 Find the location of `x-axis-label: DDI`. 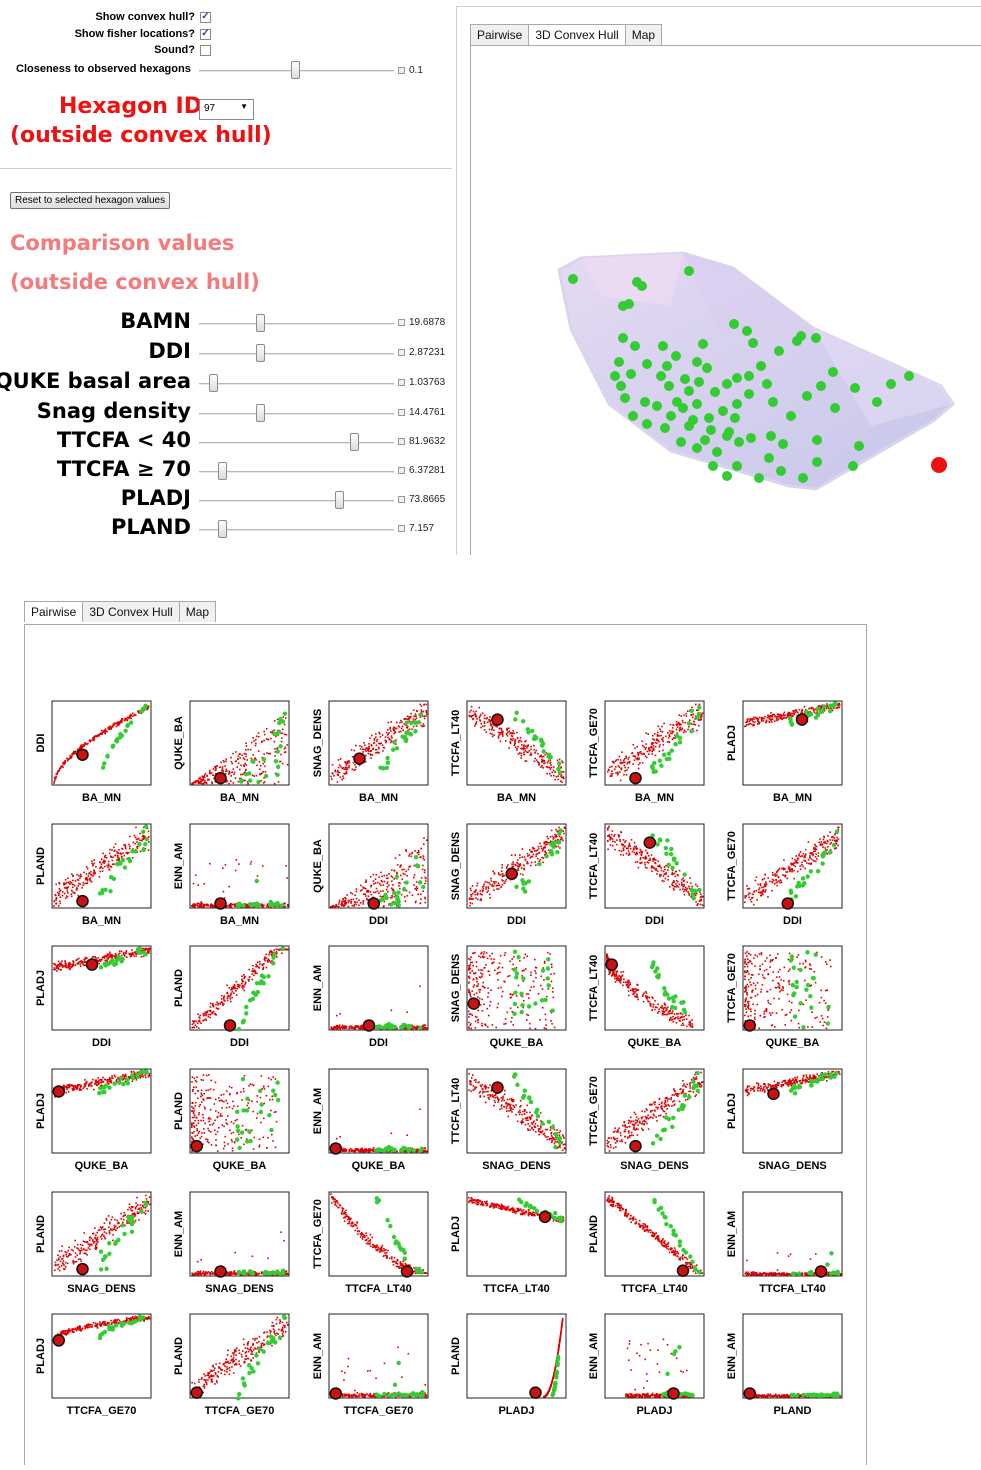

x-axis-label: DDI is located at coordinates (378, 921).